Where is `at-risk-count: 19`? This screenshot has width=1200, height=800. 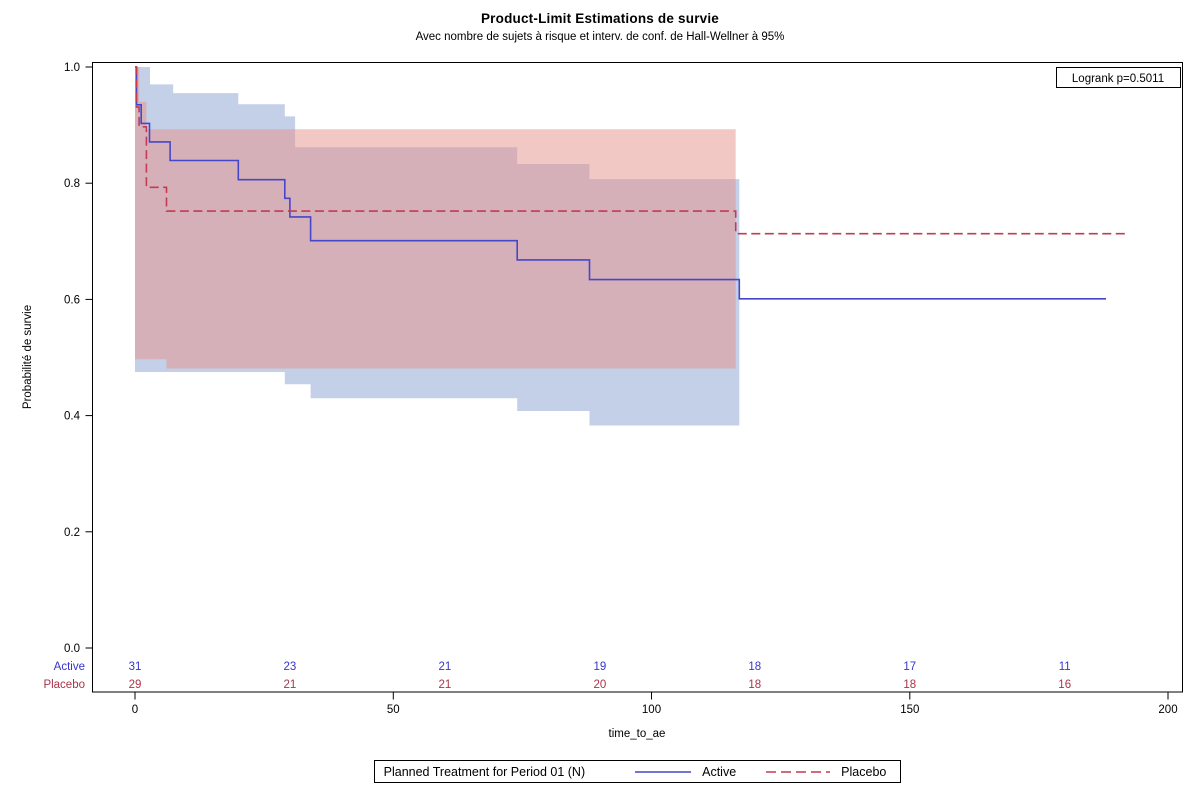
at-risk-count: 19 is located at coordinates (600, 667).